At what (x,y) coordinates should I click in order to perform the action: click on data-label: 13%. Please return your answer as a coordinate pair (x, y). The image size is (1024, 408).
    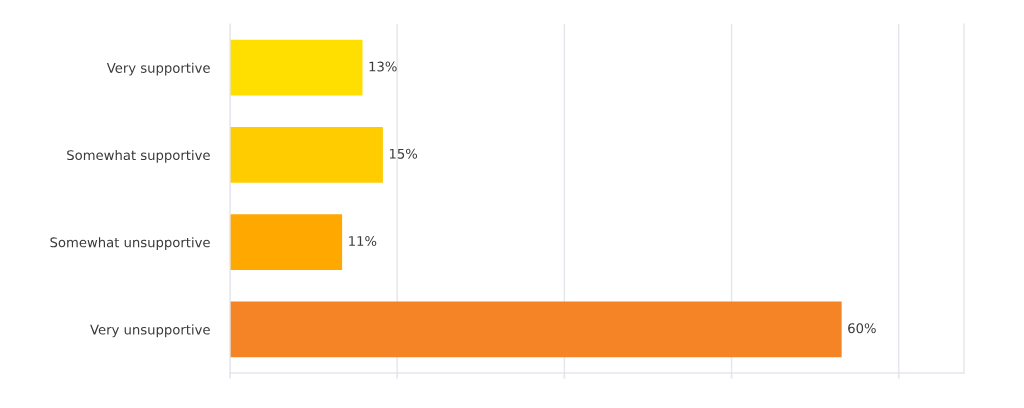
    Looking at the image, I should click on (383, 66).